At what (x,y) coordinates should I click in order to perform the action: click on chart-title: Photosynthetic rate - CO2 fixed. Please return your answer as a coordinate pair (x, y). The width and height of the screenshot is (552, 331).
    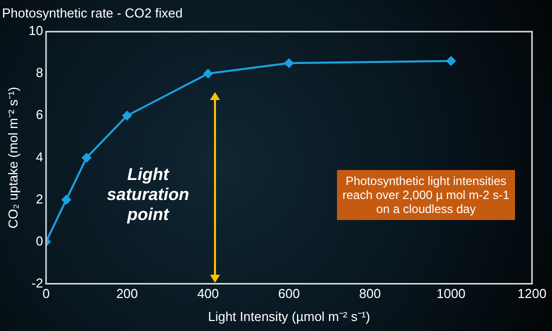
    Looking at the image, I should click on (92, 12).